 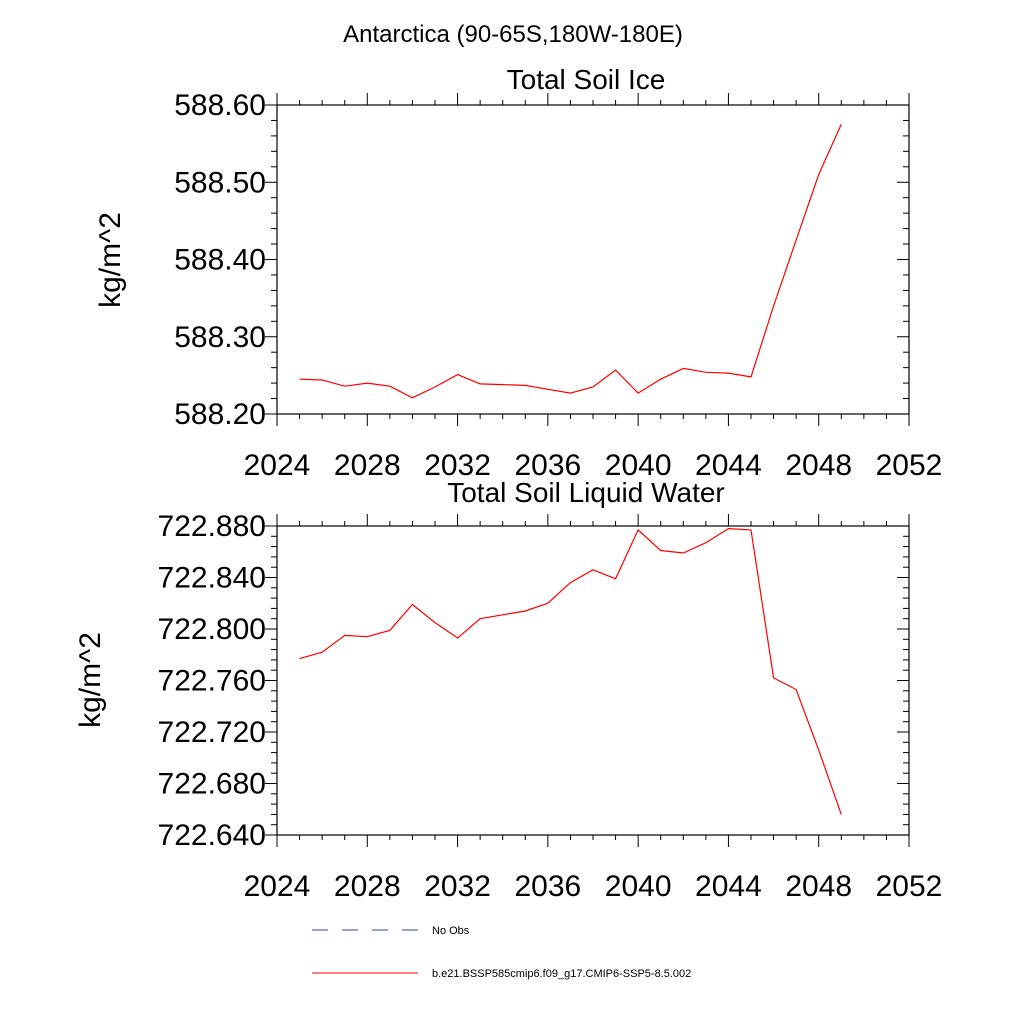 I want to click on soil-ice-xtick-label: 2028, so click(x=367, y=465).